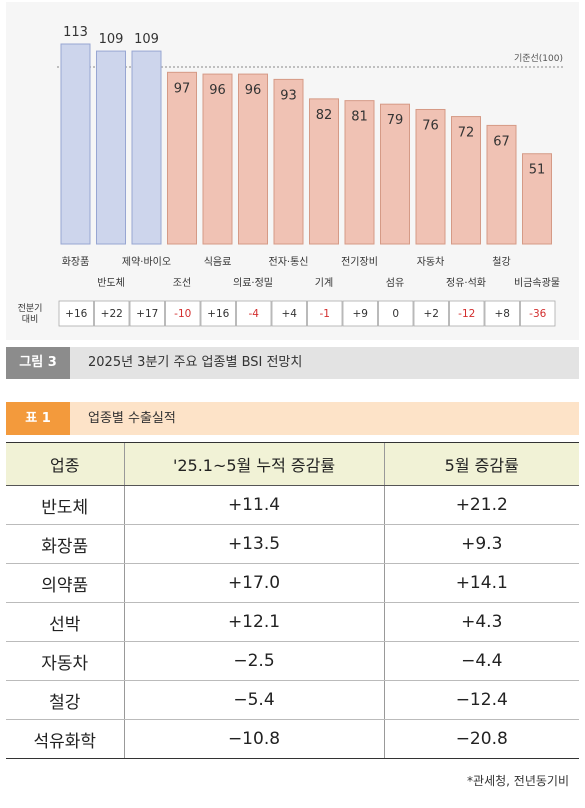  I want to click on table-cell-may: −12.4, so click(481, 700).